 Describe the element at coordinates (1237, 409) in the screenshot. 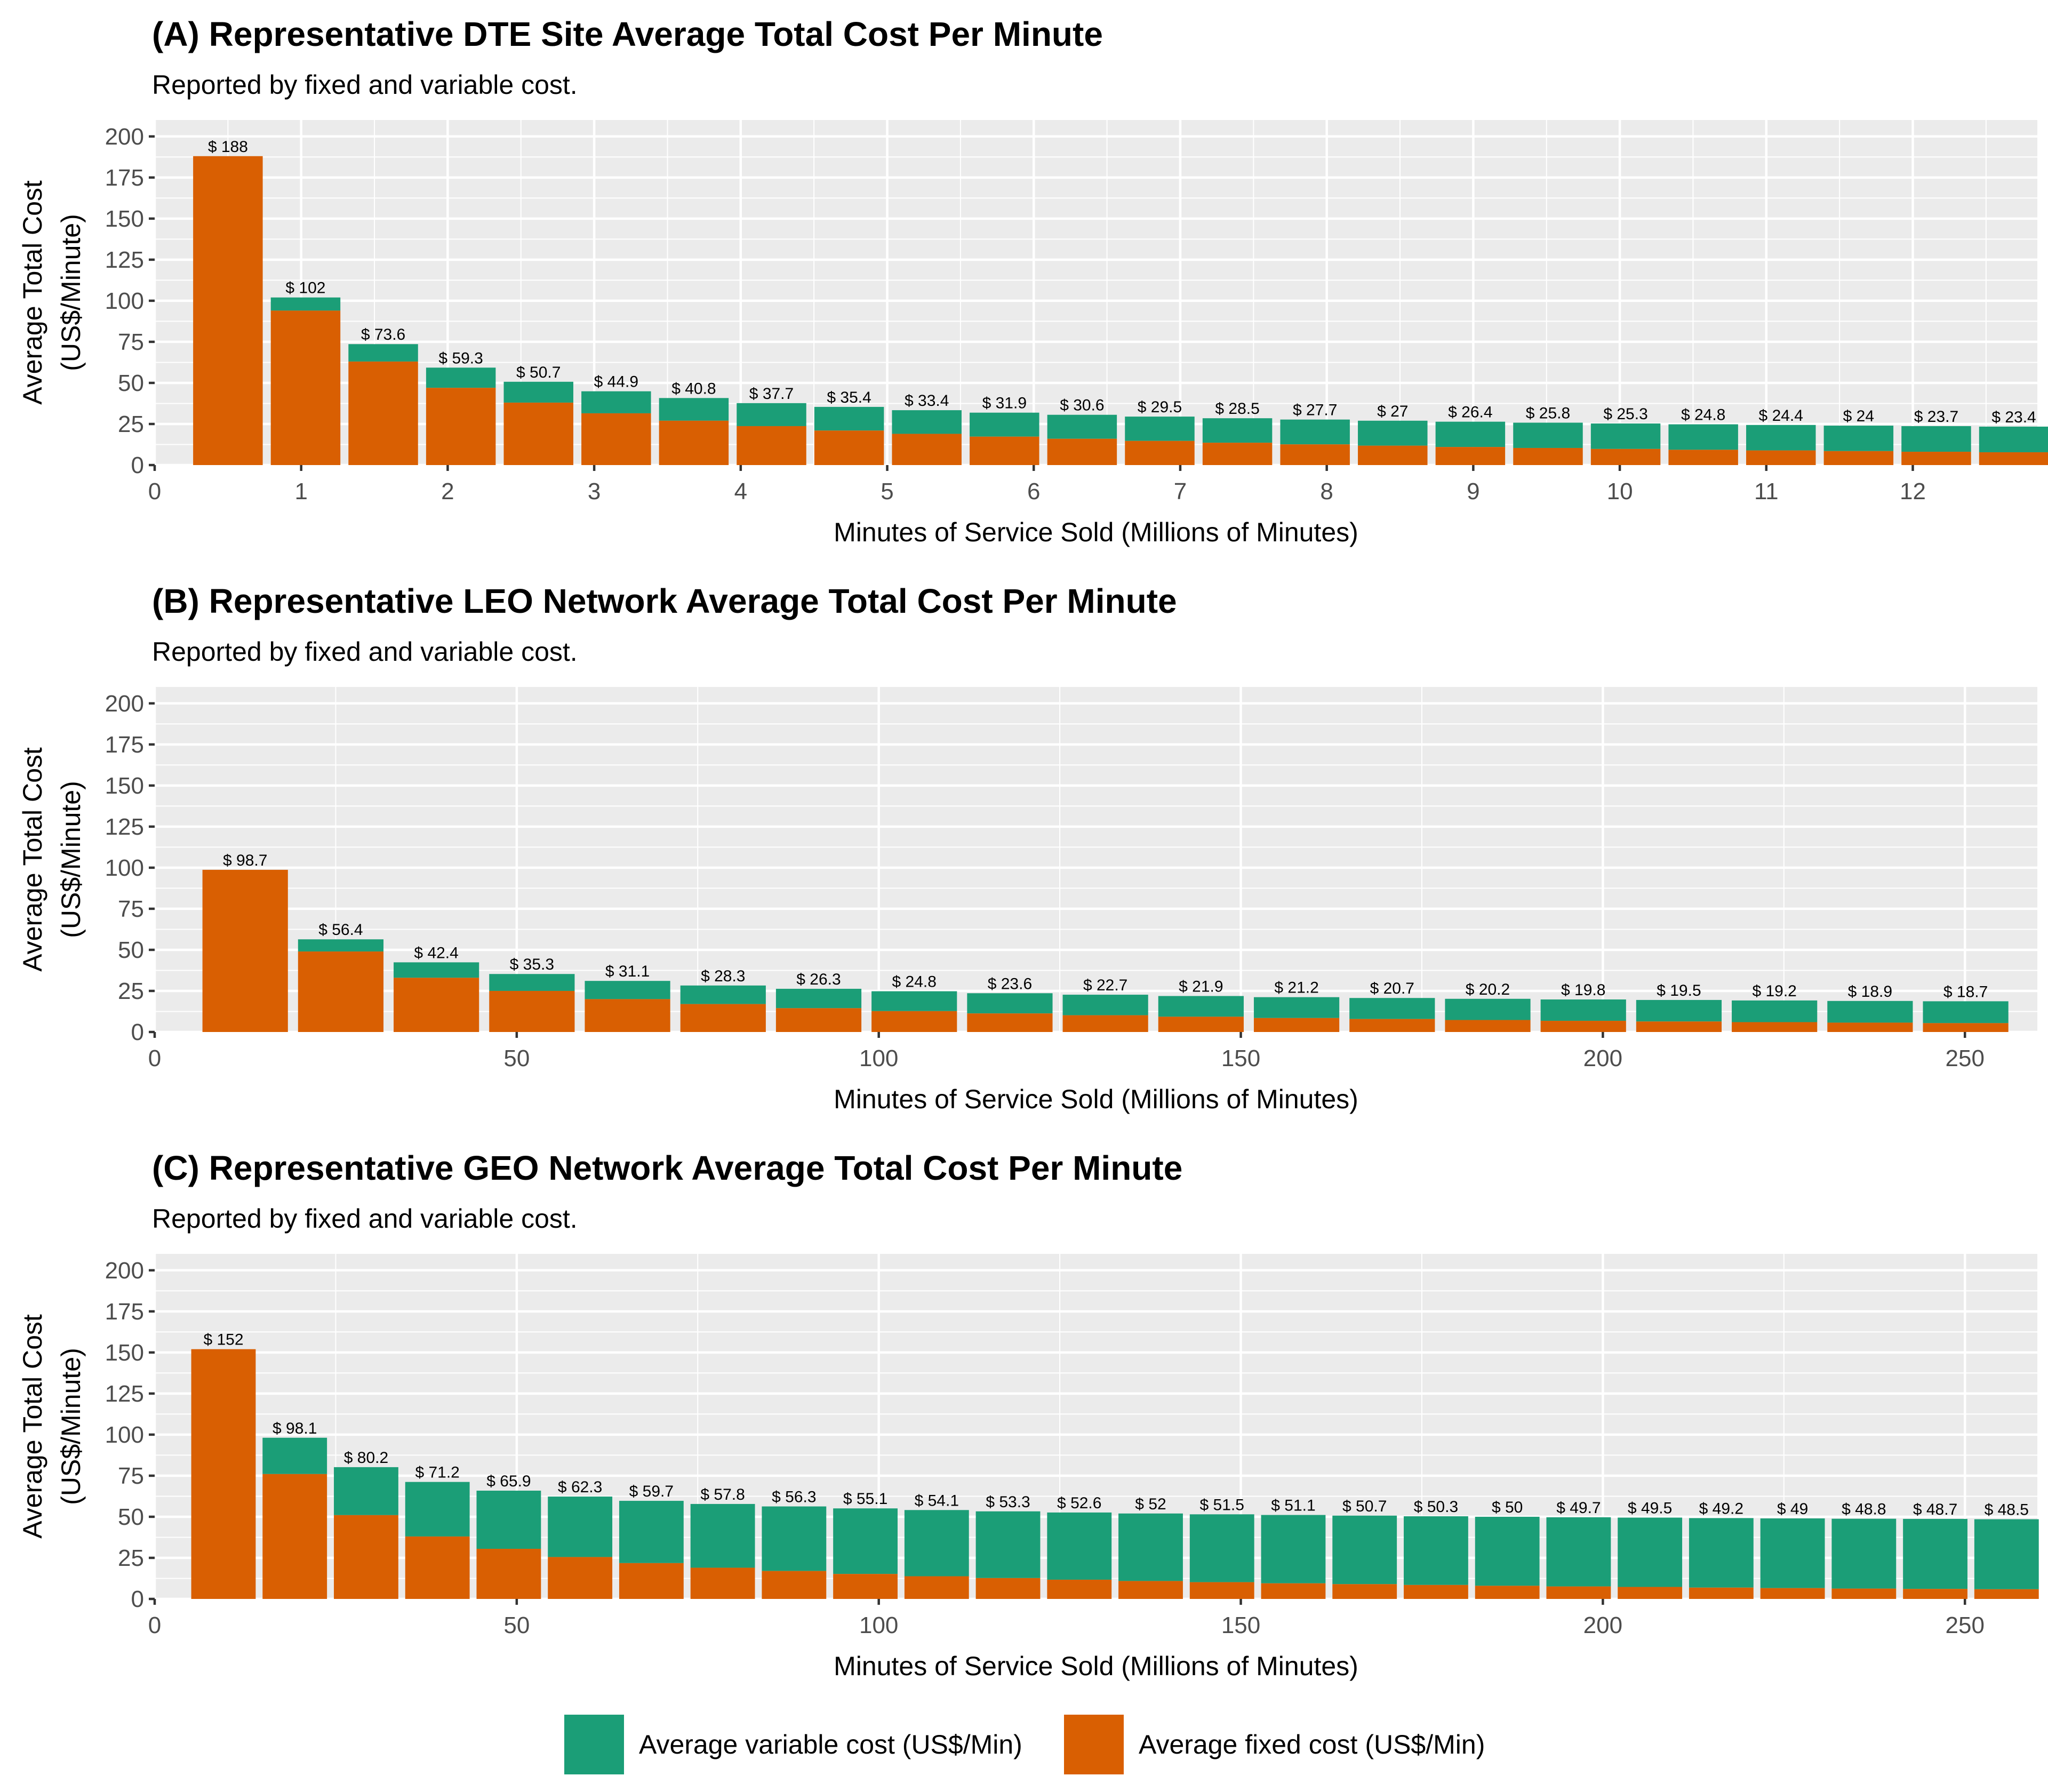

I see `bar-data-label: $ 28.5` at that location.